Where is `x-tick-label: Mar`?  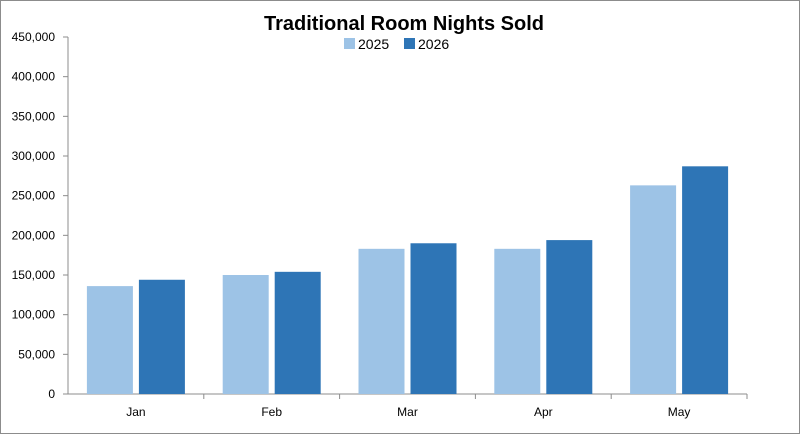
x-tick-label: Mar is located at coordinates (407, 412).